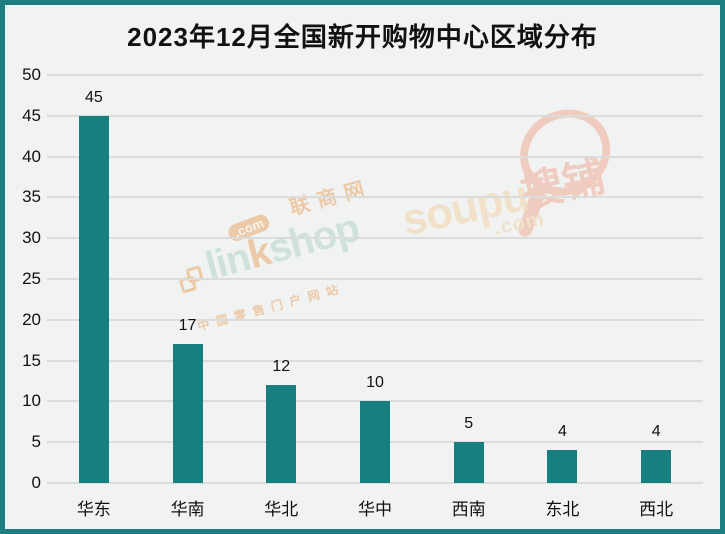  What do you see at coordinates (281, 367) in the screenshot?
I see `value-label-华北: 12` at bounding box center [281, 367].